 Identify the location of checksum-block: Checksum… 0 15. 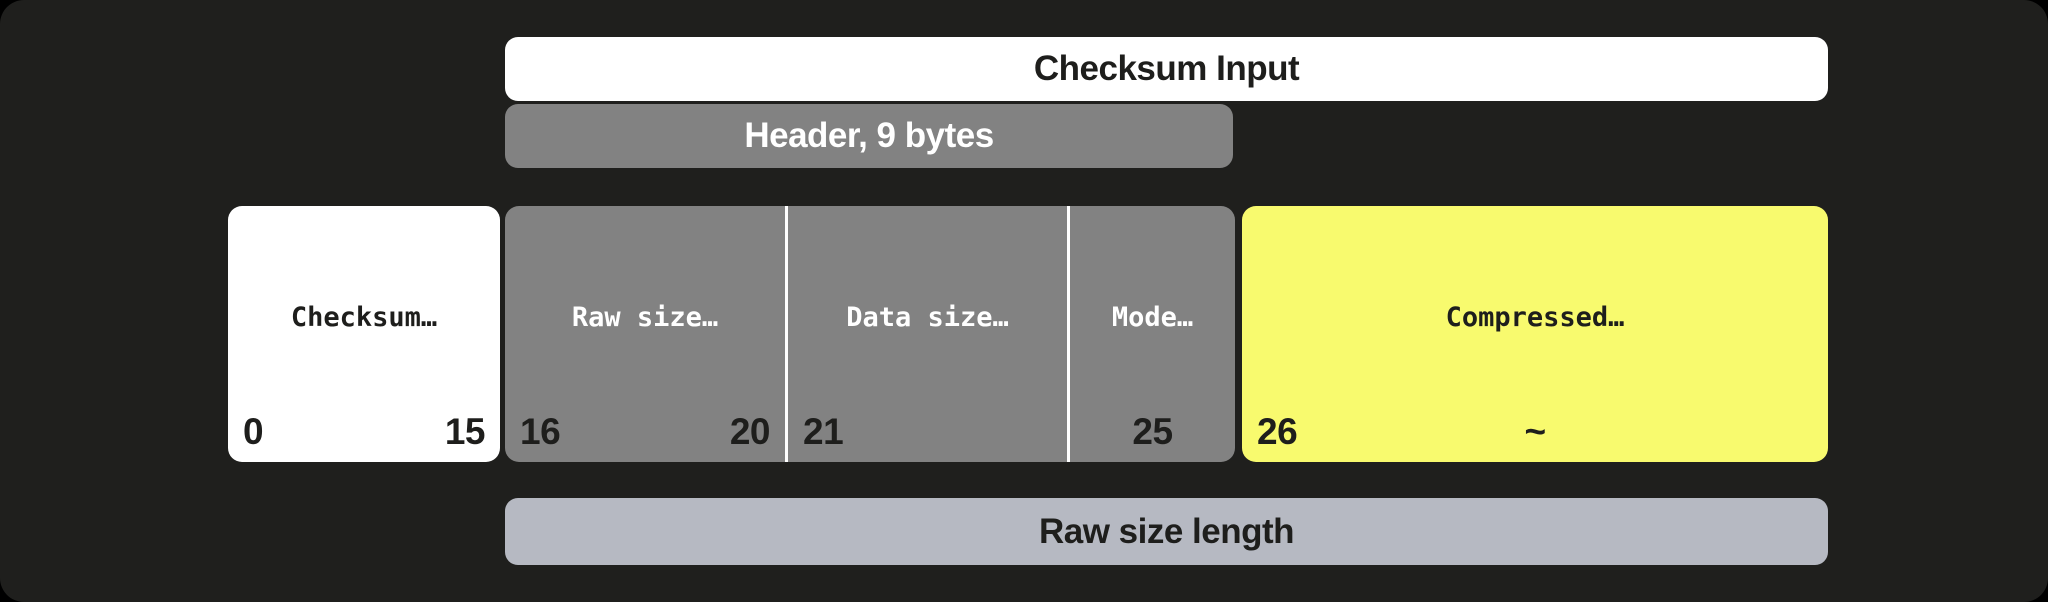
(364, 334).